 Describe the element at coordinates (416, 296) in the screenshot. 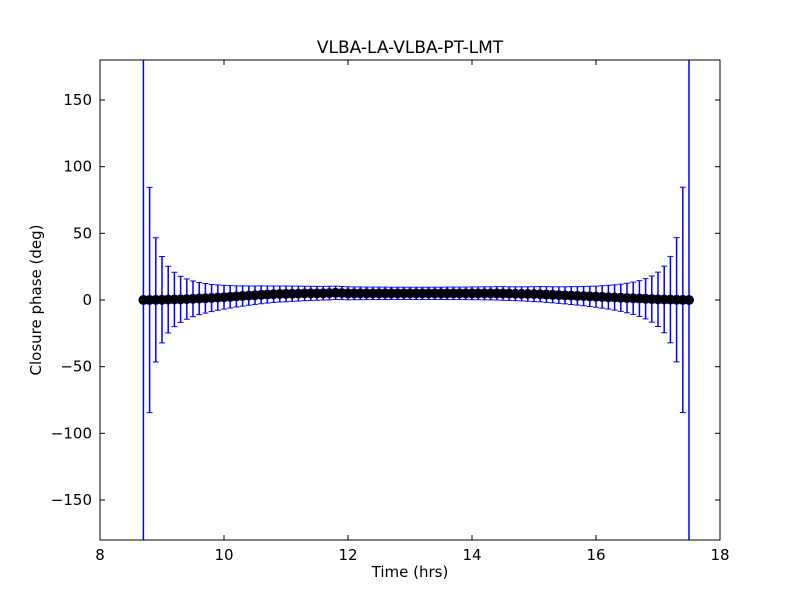

I see `data-points` at that location.